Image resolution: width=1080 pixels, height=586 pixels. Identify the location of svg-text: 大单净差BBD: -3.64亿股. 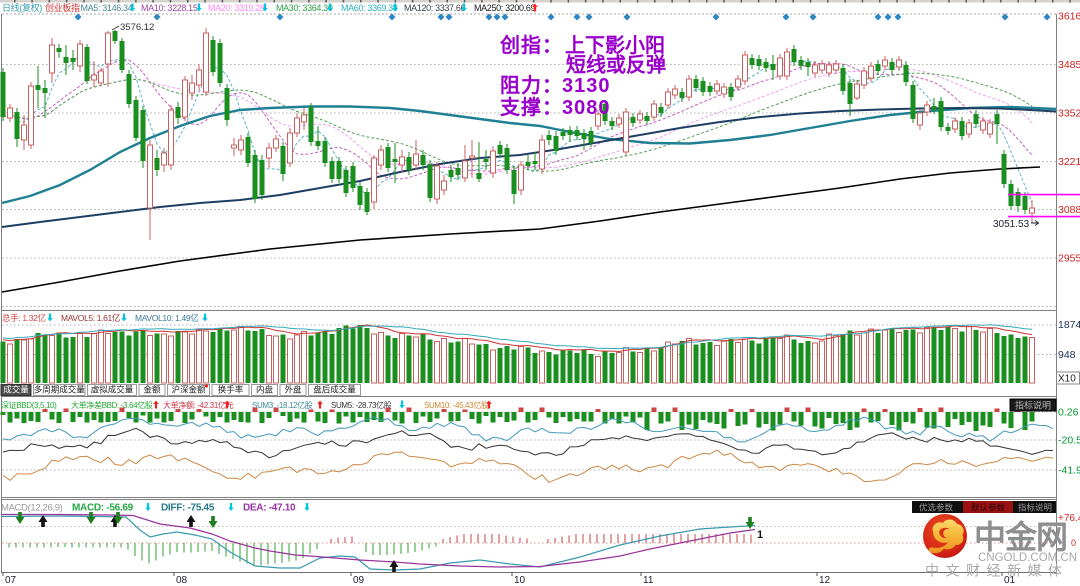
(112, 405).